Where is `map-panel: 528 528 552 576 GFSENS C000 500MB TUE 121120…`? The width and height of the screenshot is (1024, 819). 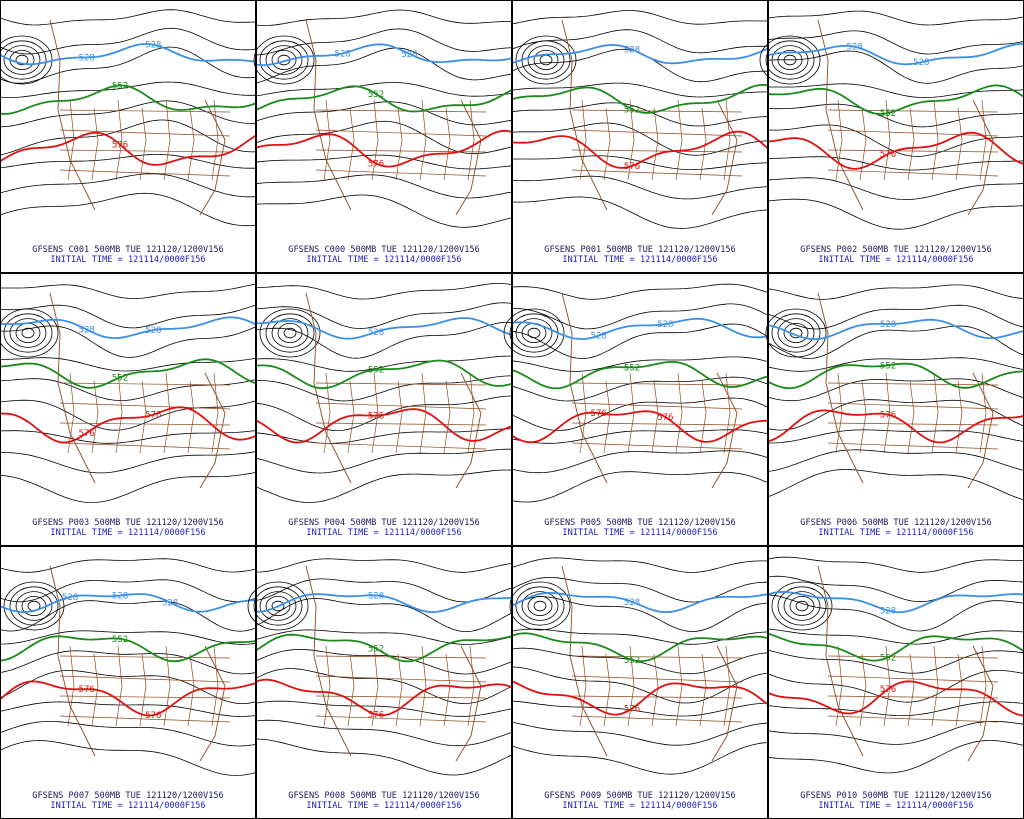 map-panel: 528 528 552 576 GFSENS C000 500MB TUE 121120… is located at coordinates (383, 136).